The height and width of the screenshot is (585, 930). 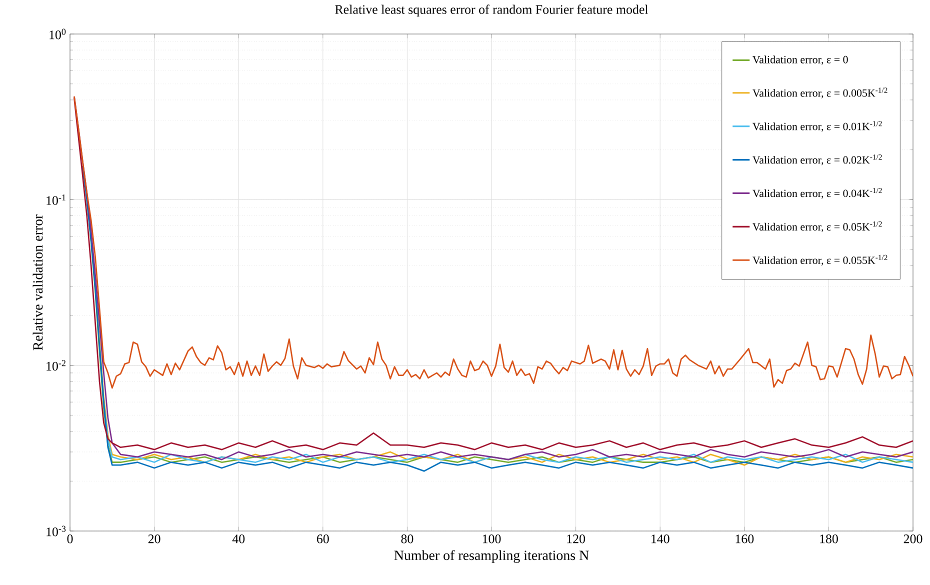 What do you see at coordinates (56, 531) in the screenshot?
I see `y-tick-label: 10$^{-3}$` at bounding box center [56, 531].